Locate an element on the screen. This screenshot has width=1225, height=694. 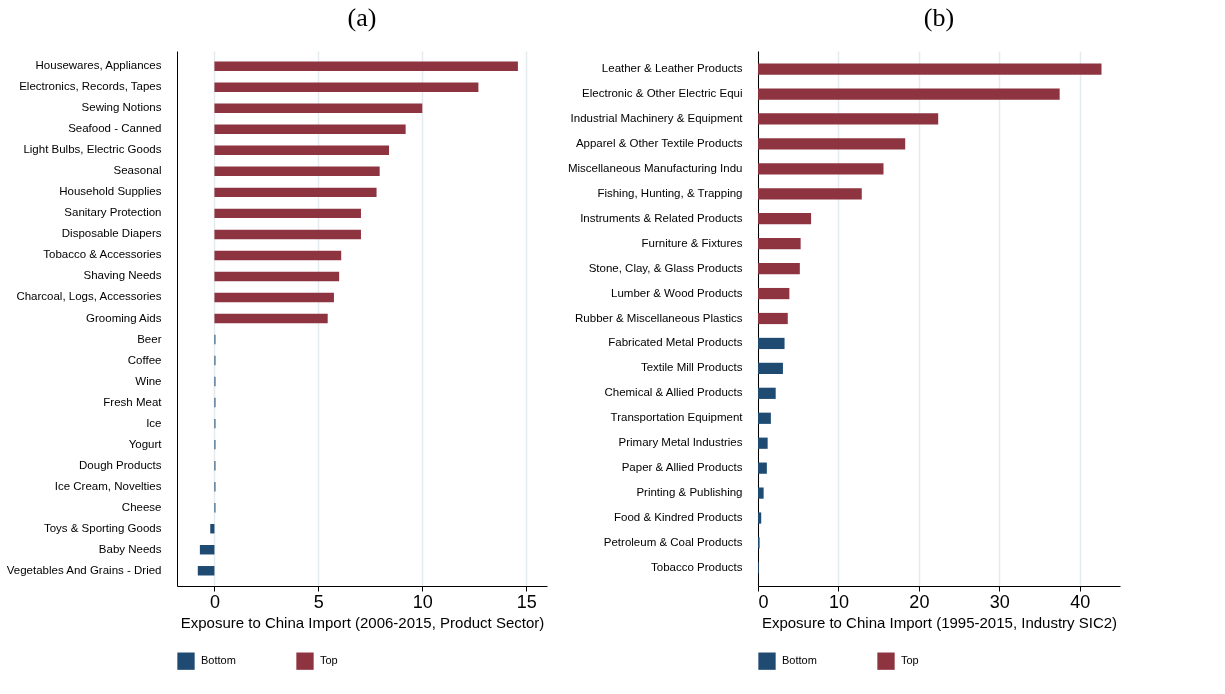
y-tick-label: Apparel & Other Textile Products is located at coordinates (659, 142).